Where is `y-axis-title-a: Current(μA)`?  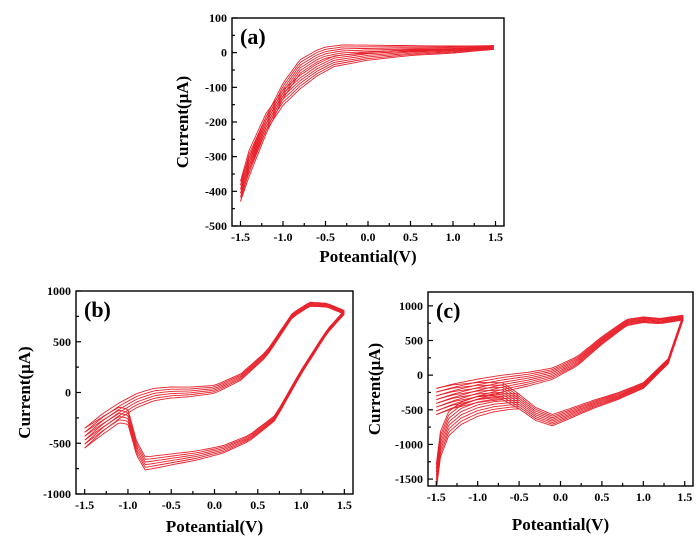
y-axis-title-a: Current(μA) is located at coordinates (182, 122).